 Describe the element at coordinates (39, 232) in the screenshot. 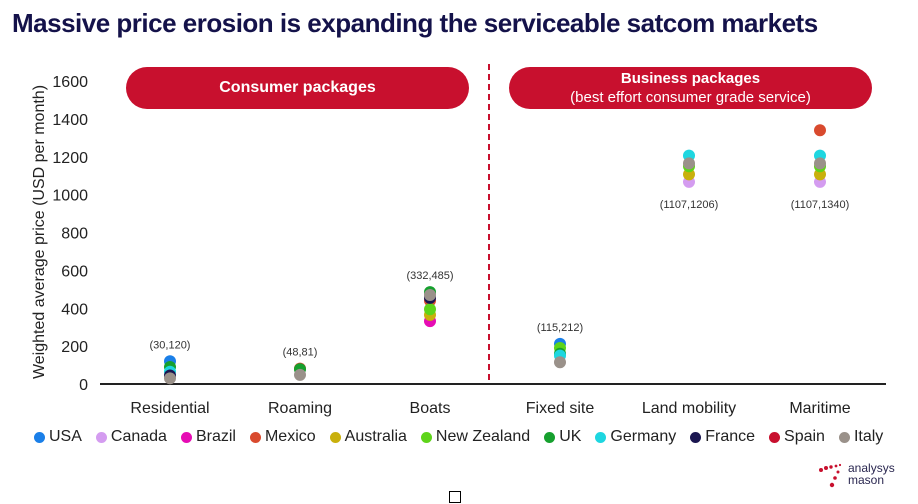

I see `y-axis-title: Weighted average price (USD per month)` at that location.